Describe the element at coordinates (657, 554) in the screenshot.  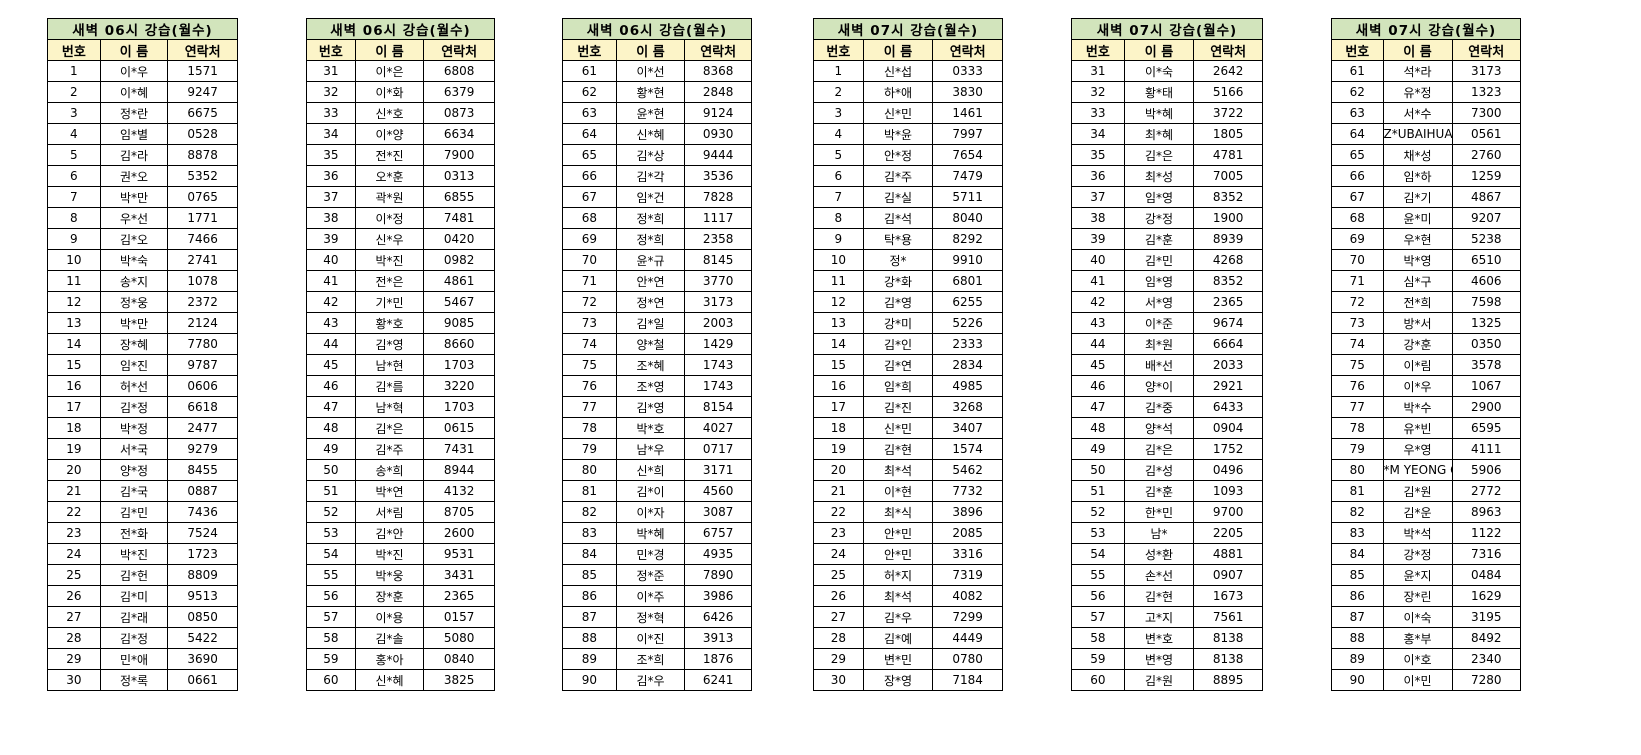
I see `table-row: 84 민*경 4935` at that location.